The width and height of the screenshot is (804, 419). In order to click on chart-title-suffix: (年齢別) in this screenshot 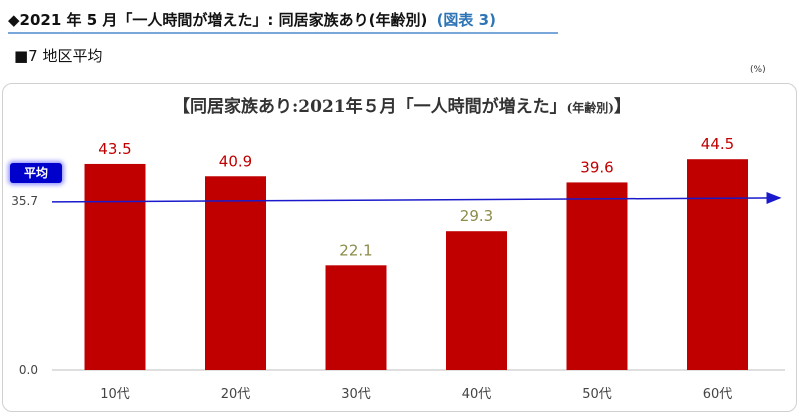, I will do `click(590, 108)`.